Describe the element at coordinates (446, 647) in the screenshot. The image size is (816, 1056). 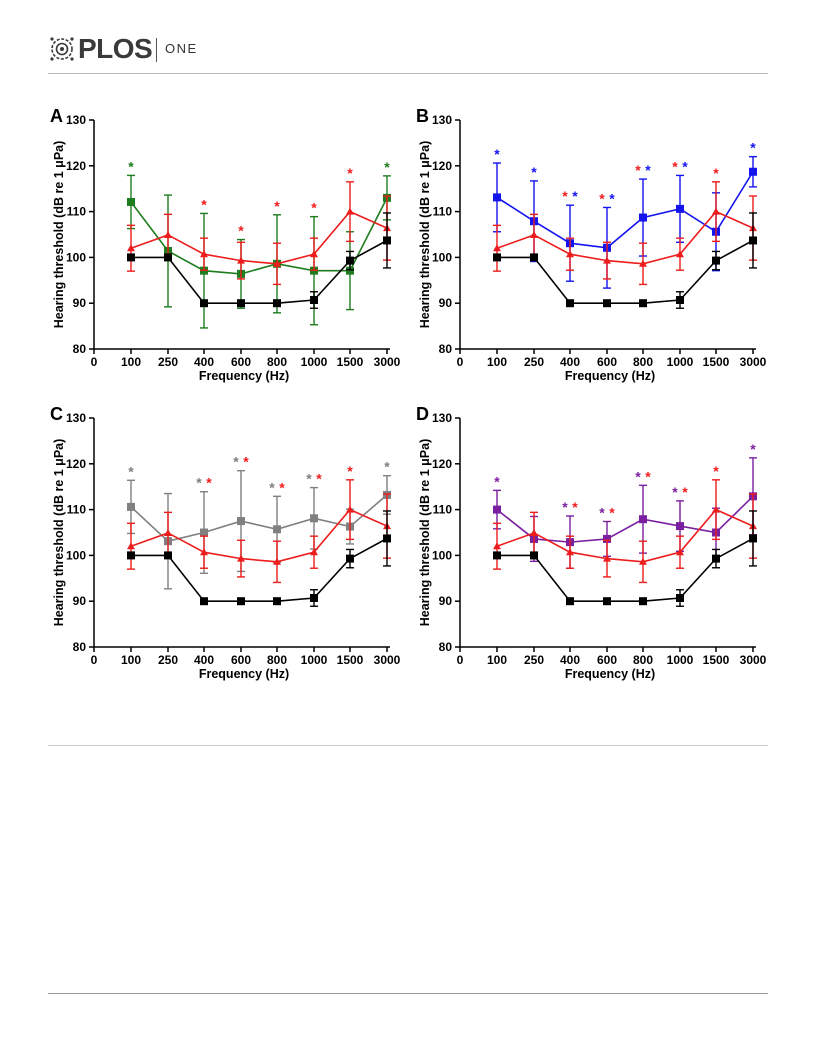
I see `y-tick-label: 80` at that location.